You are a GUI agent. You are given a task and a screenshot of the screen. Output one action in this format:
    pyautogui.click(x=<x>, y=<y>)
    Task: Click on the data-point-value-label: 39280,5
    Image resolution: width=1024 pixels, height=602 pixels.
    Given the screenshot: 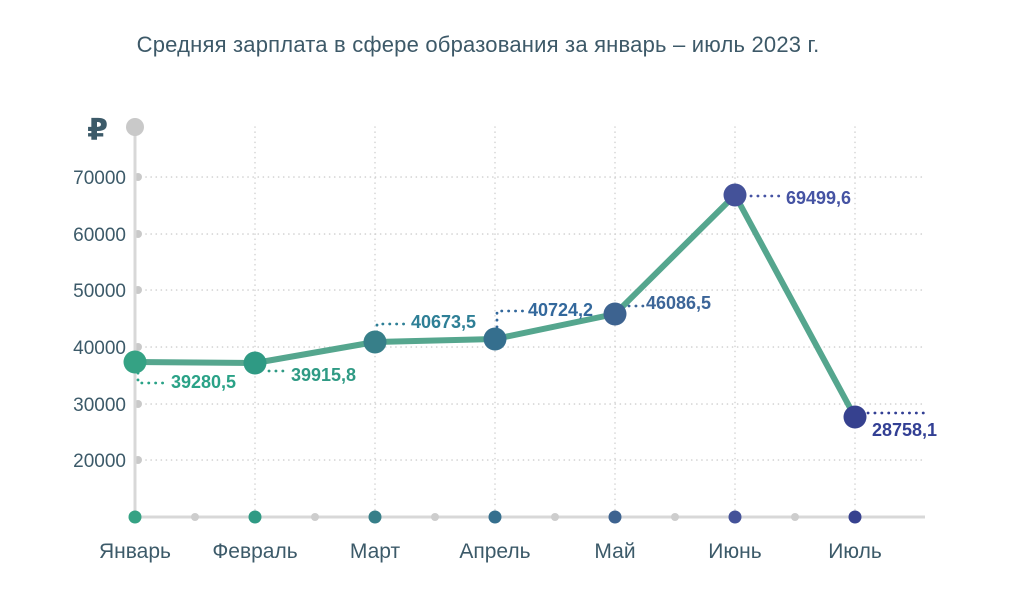 What is the action you would take?
    pyautogui.click(x=203, y=382)
    